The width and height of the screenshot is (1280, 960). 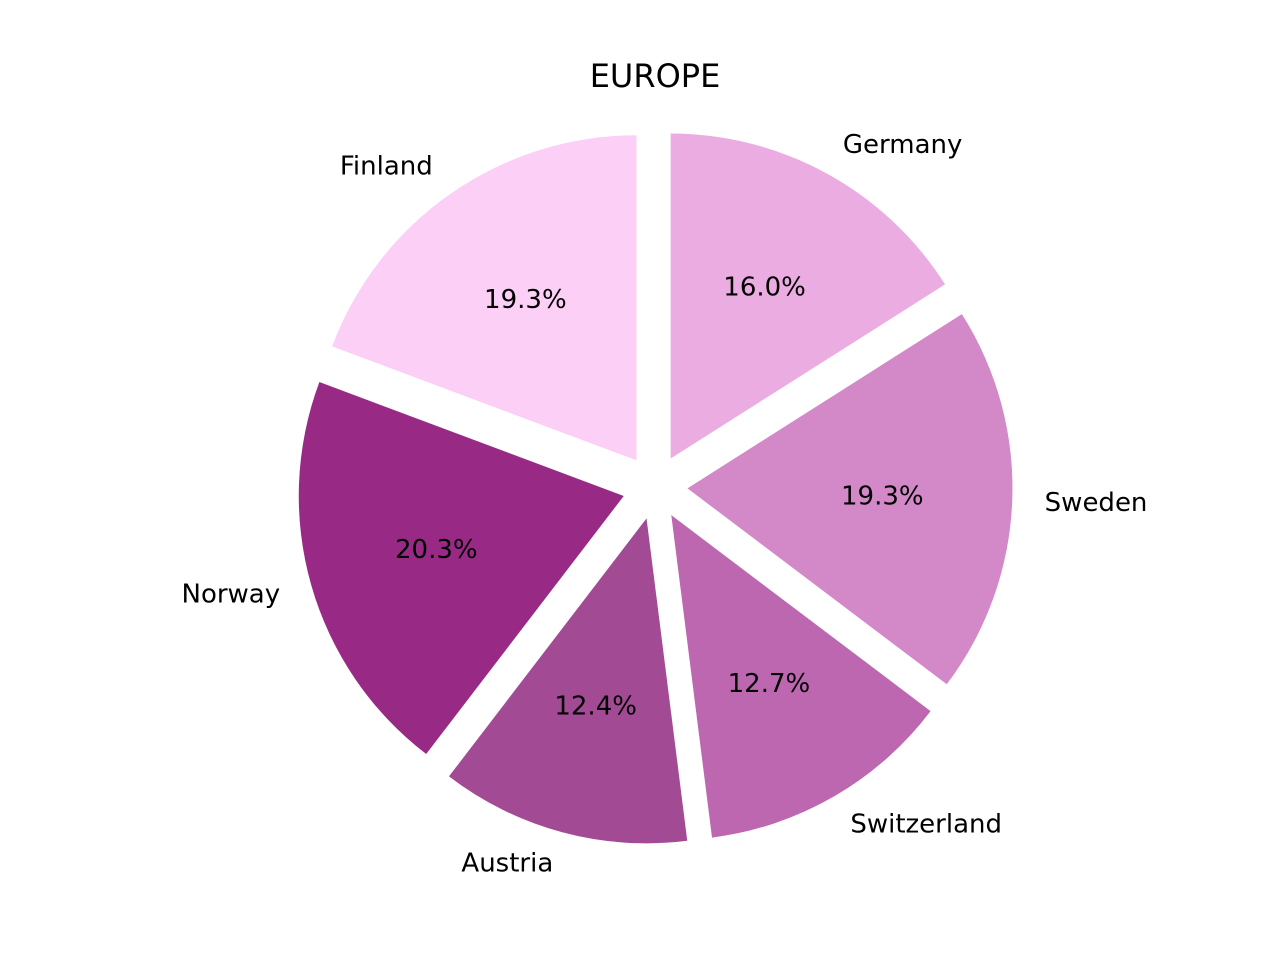 I want to click on pie-pct-label-norway: 20.3%, so click(x=436, y=550).